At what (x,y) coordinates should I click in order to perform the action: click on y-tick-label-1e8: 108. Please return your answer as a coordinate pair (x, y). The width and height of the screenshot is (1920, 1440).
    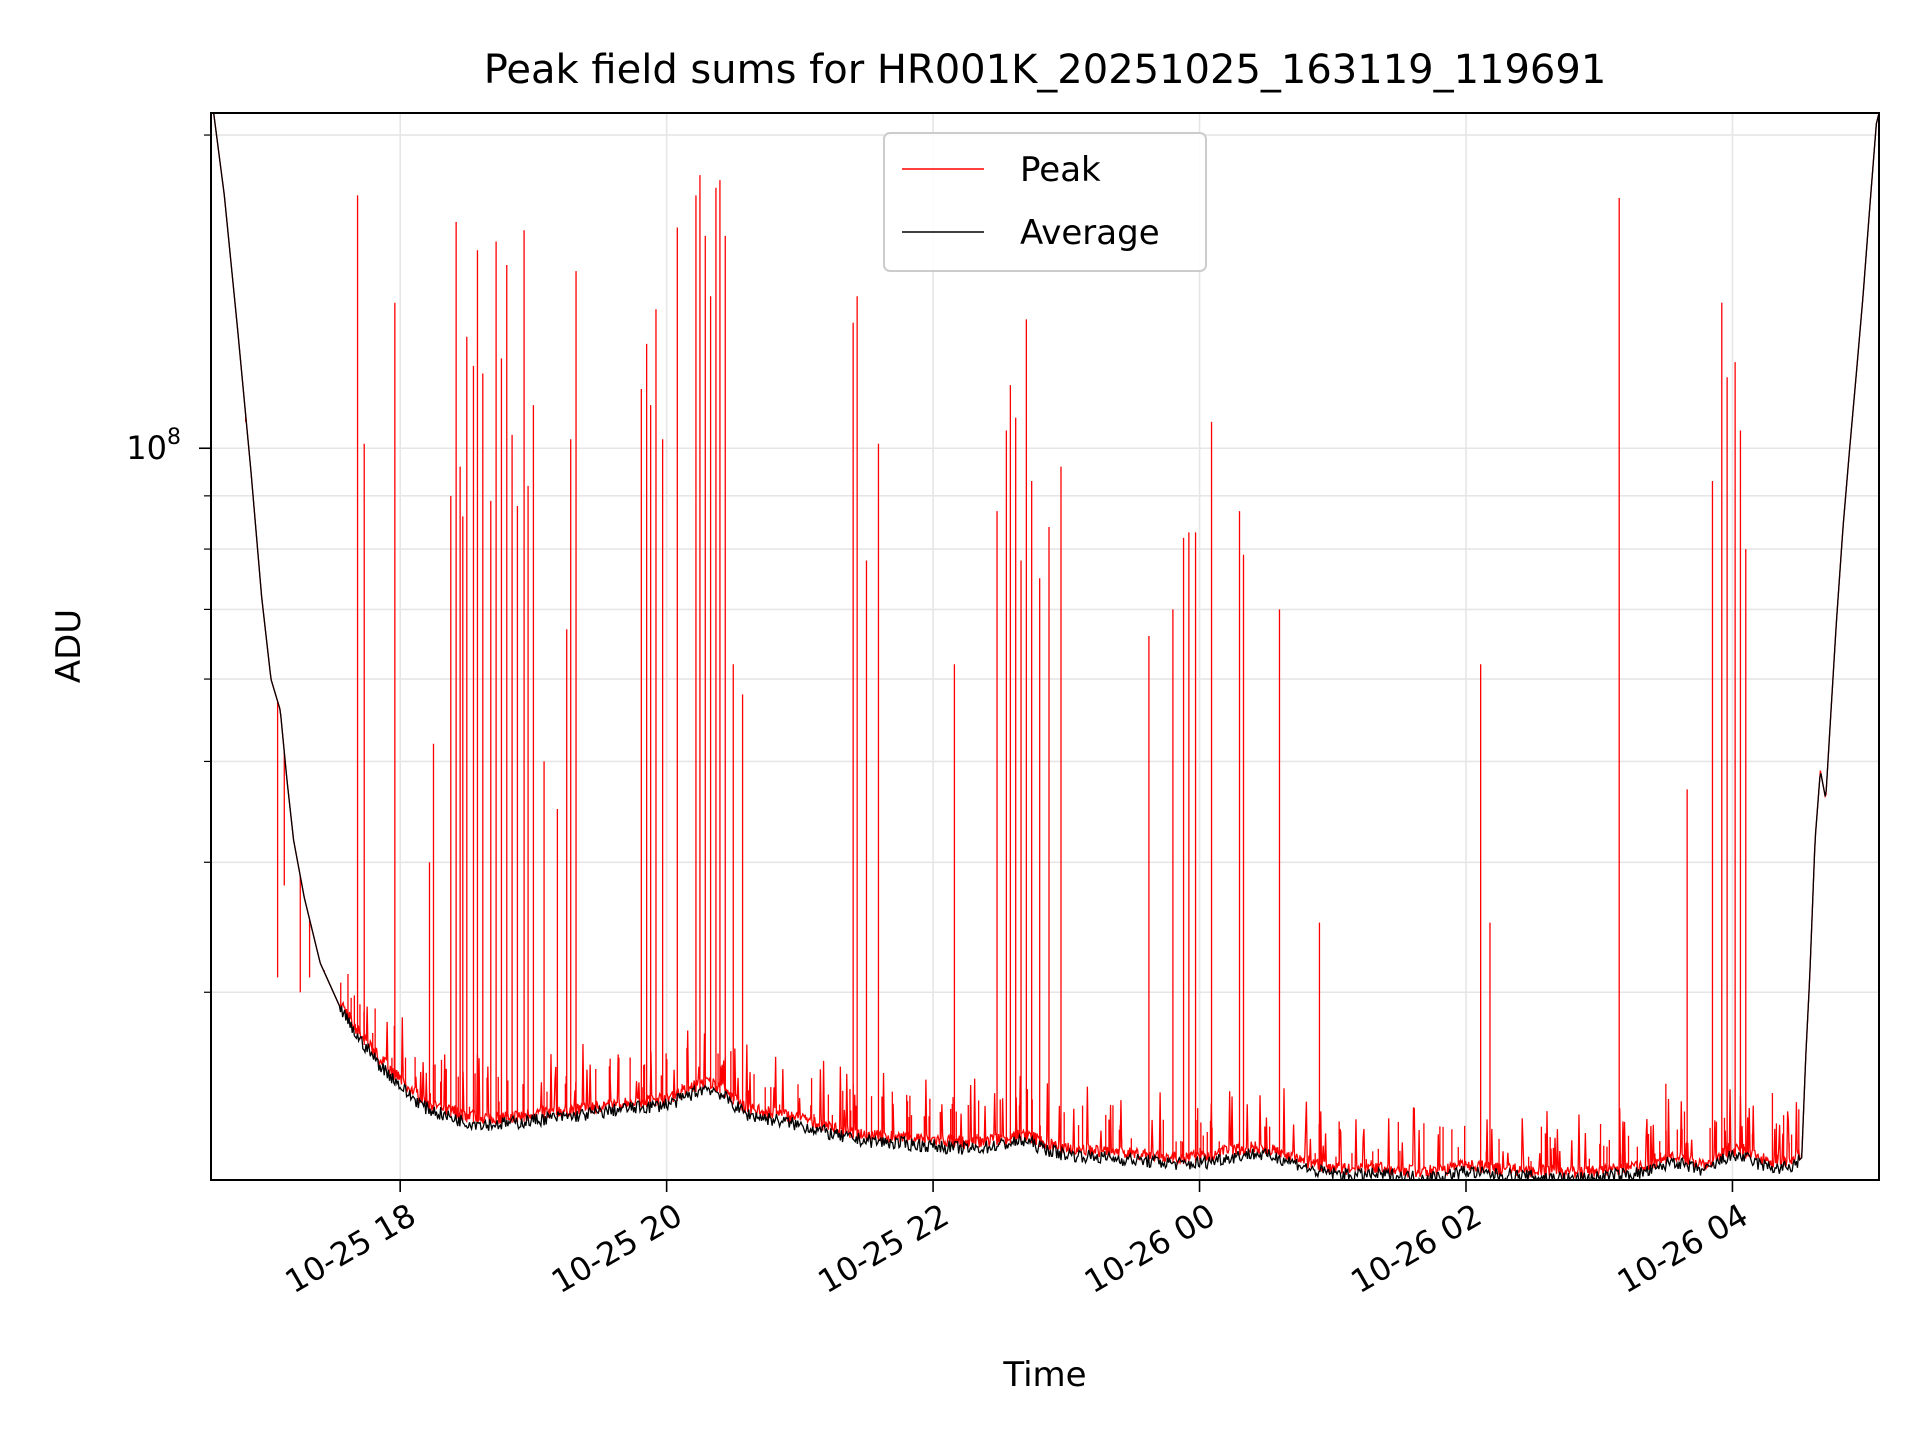
    Looking at the image, I should click on (153, 446).